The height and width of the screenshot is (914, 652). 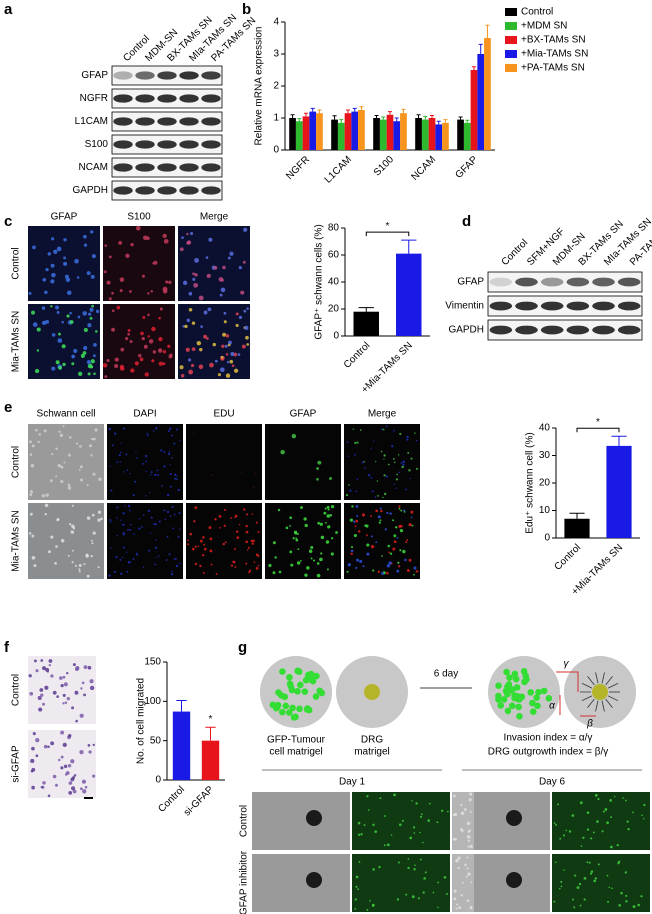 What do you see at coordinates (568, 557) in the screenshot?
I see `x-tick-label: Control` at bounding box center [568, 557].